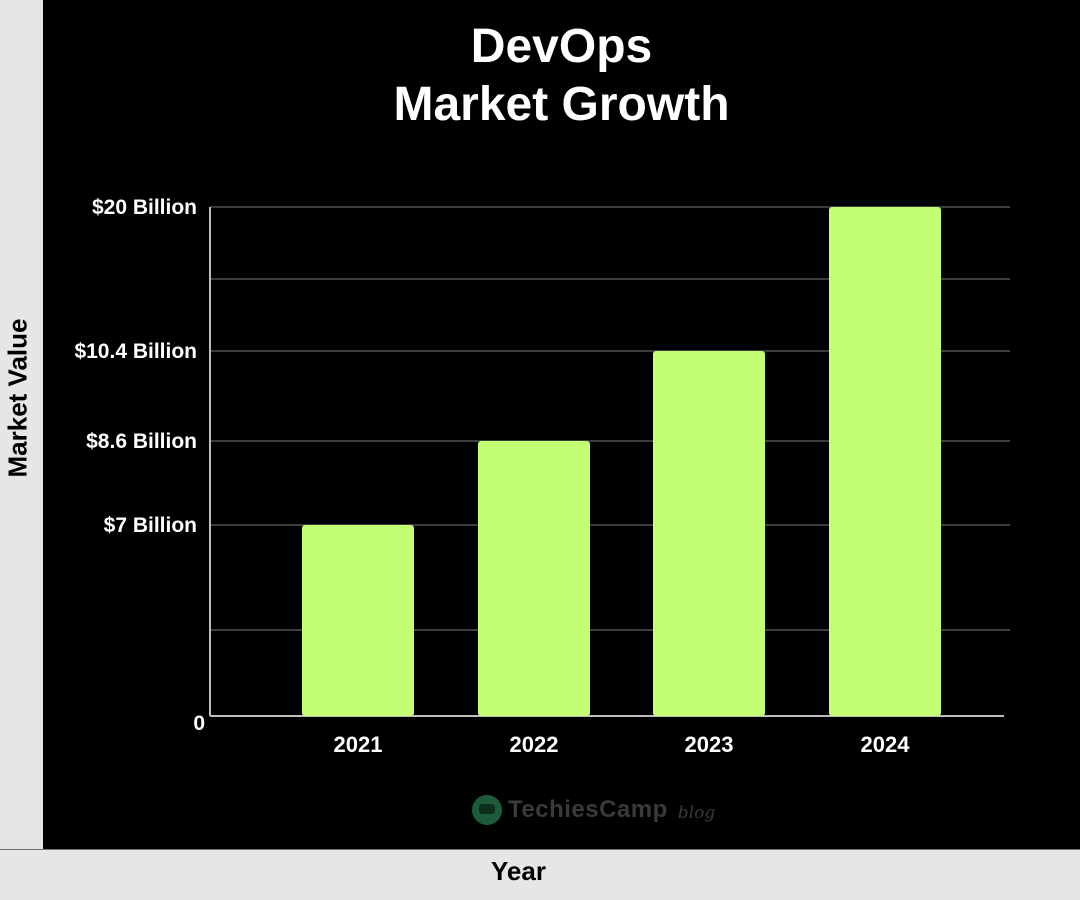  What do you see at coordinates (696, 813) in the screenshot?
I see `watermark-suffix: blog` at bounding box center [696, 813].